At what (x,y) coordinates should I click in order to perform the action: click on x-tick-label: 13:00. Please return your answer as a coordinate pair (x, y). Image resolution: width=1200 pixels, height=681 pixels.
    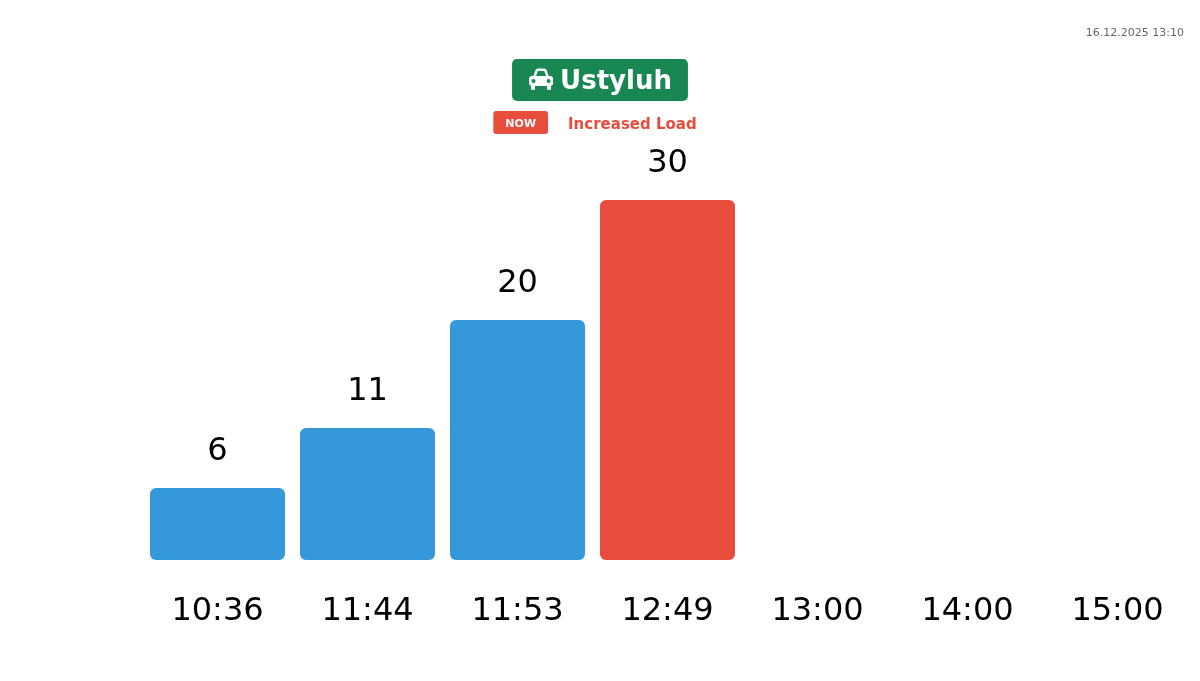
    Looking at the image, I should click on (817, 608).